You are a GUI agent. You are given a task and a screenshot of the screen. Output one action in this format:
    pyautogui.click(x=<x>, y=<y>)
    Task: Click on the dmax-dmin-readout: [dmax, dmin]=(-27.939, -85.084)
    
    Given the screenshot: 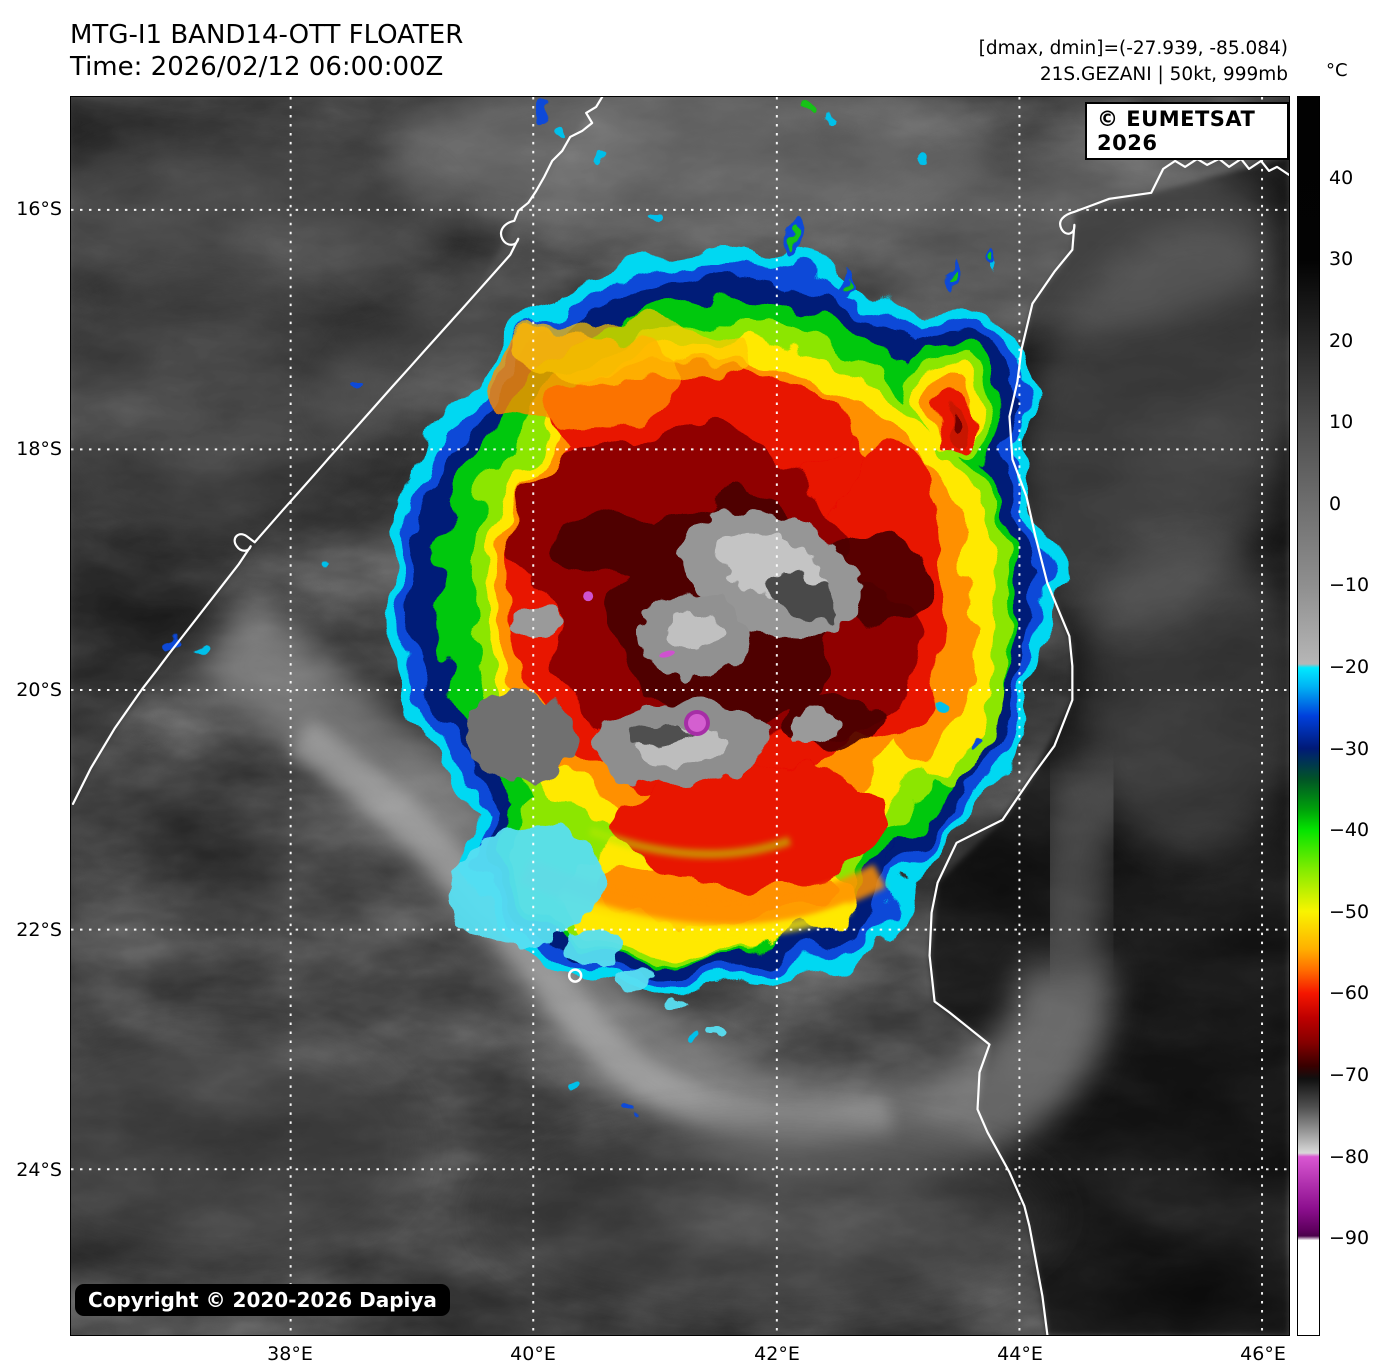 What is the action you would take?
    pyautogui.click(x=1133, y=48)
    